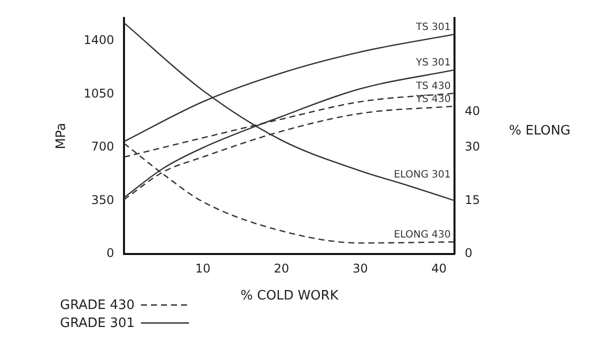 This screenshot has height=348, width=600. What do you see at coordinates (99, 39) in the screenshot?
I see `y-tick-label: 1400` at bounding box center [99, 39].